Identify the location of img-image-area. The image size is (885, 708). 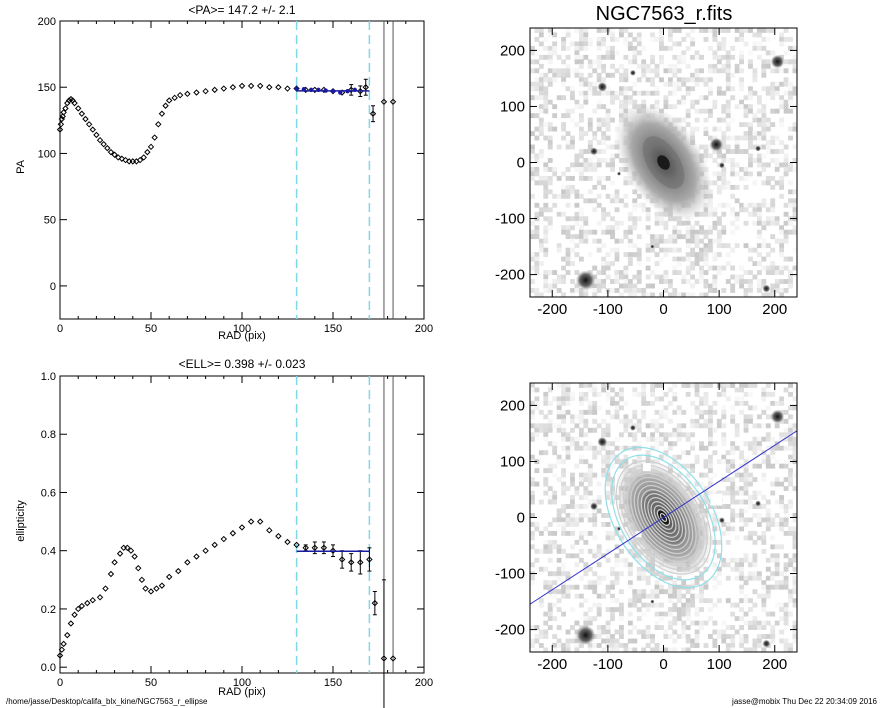
(663, 162).